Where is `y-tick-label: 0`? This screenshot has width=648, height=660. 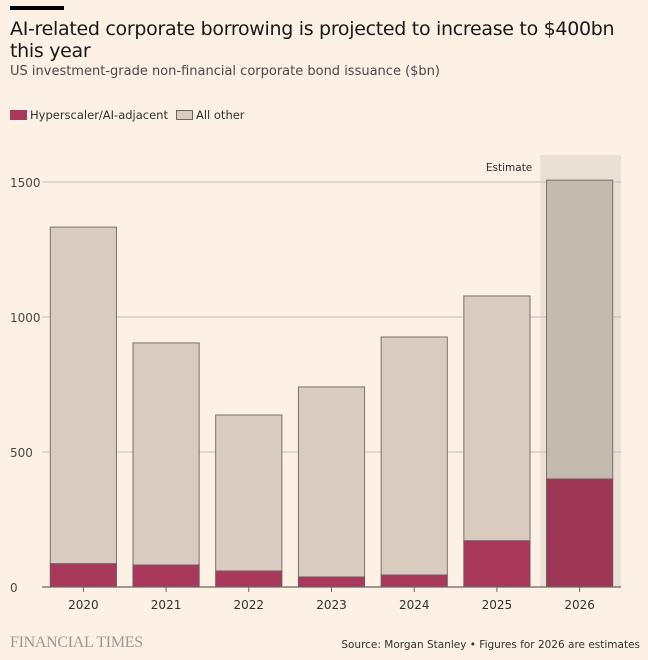
y-tick-label: 0 is located at coordinates (14, 588).